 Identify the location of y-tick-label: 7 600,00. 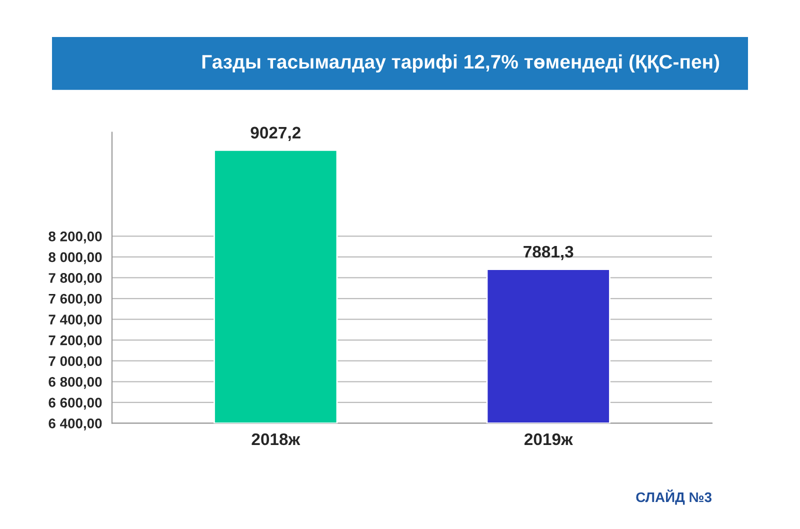
(75, 300).